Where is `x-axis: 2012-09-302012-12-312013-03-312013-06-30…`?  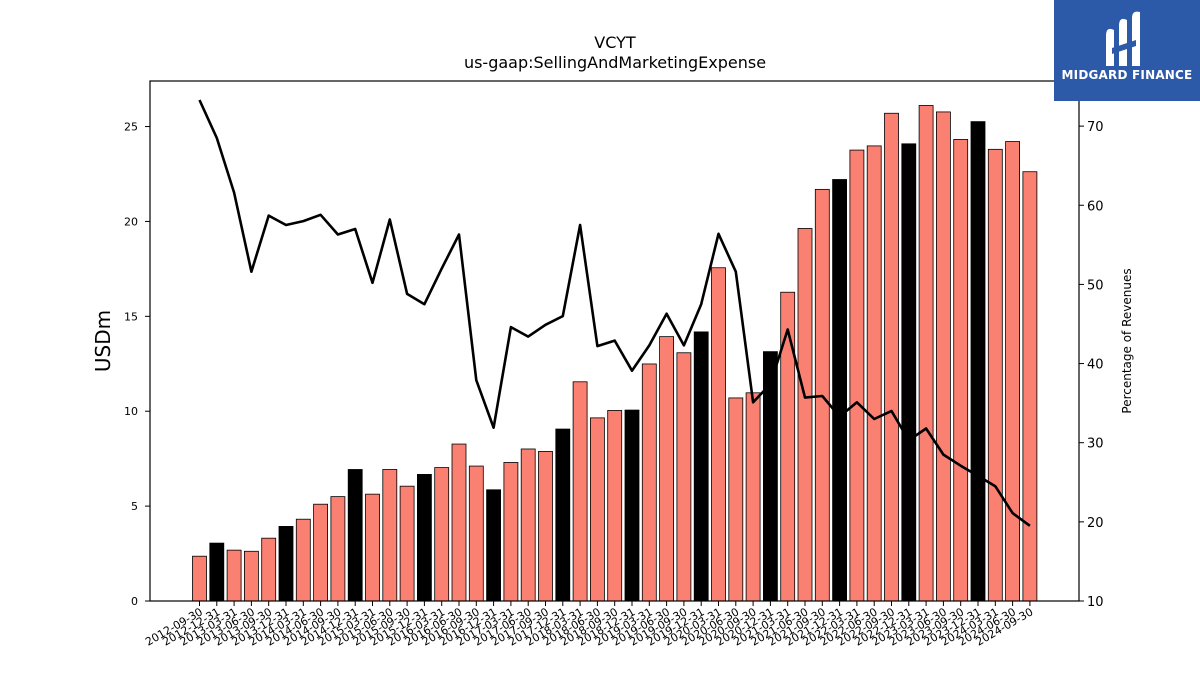 x-axis: 2012-09-302012-12-312013-03-312013-06-30… is located at coordinates (589, 625).